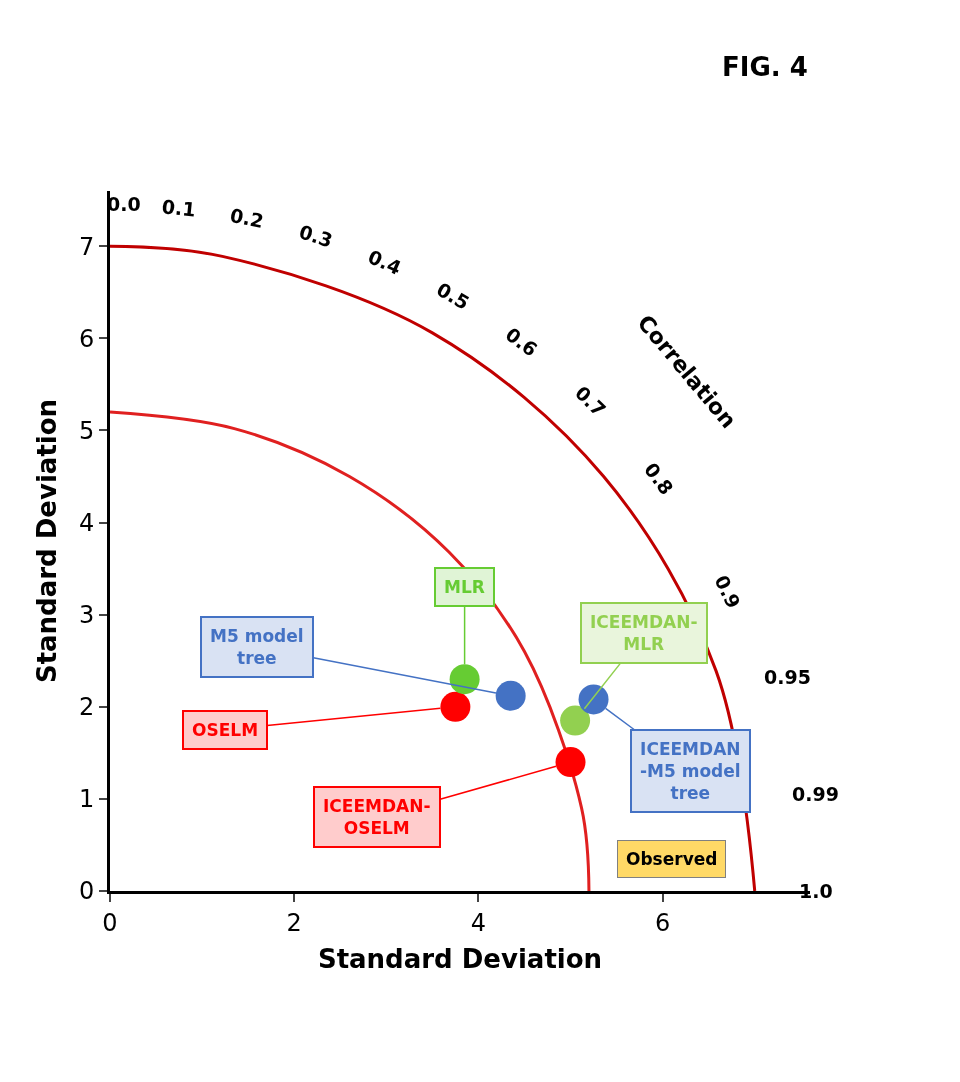 The height and width of the screenshot is (1082, 960). I want to click on text: OSELM, so click(225, 730).